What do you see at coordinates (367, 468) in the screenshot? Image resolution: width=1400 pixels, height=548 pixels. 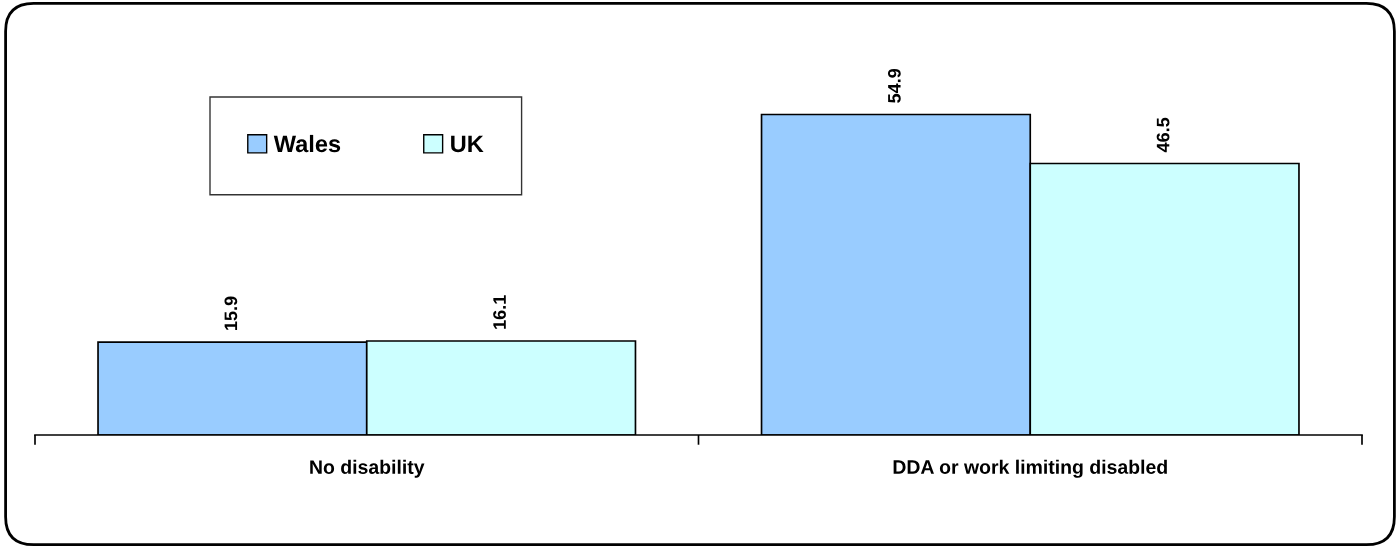 I see `x-tick-label: No disability` at bounding box center [367, 468].